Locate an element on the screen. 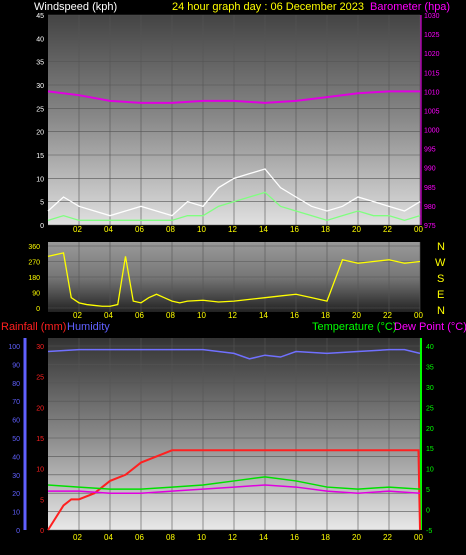 The height and width of the screenshot is (555, 466). baro-tick-label: 1020 is located at coordinates (432, 54).